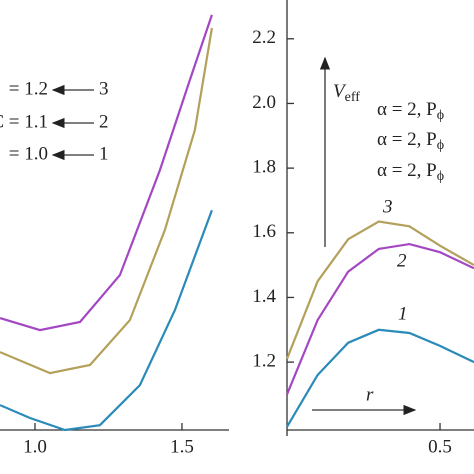 The width and height of the screenshot is (474, 474). Describe the element at coordinates (340, 91) in the screenshot. I see `y-label-main: V` at that location.